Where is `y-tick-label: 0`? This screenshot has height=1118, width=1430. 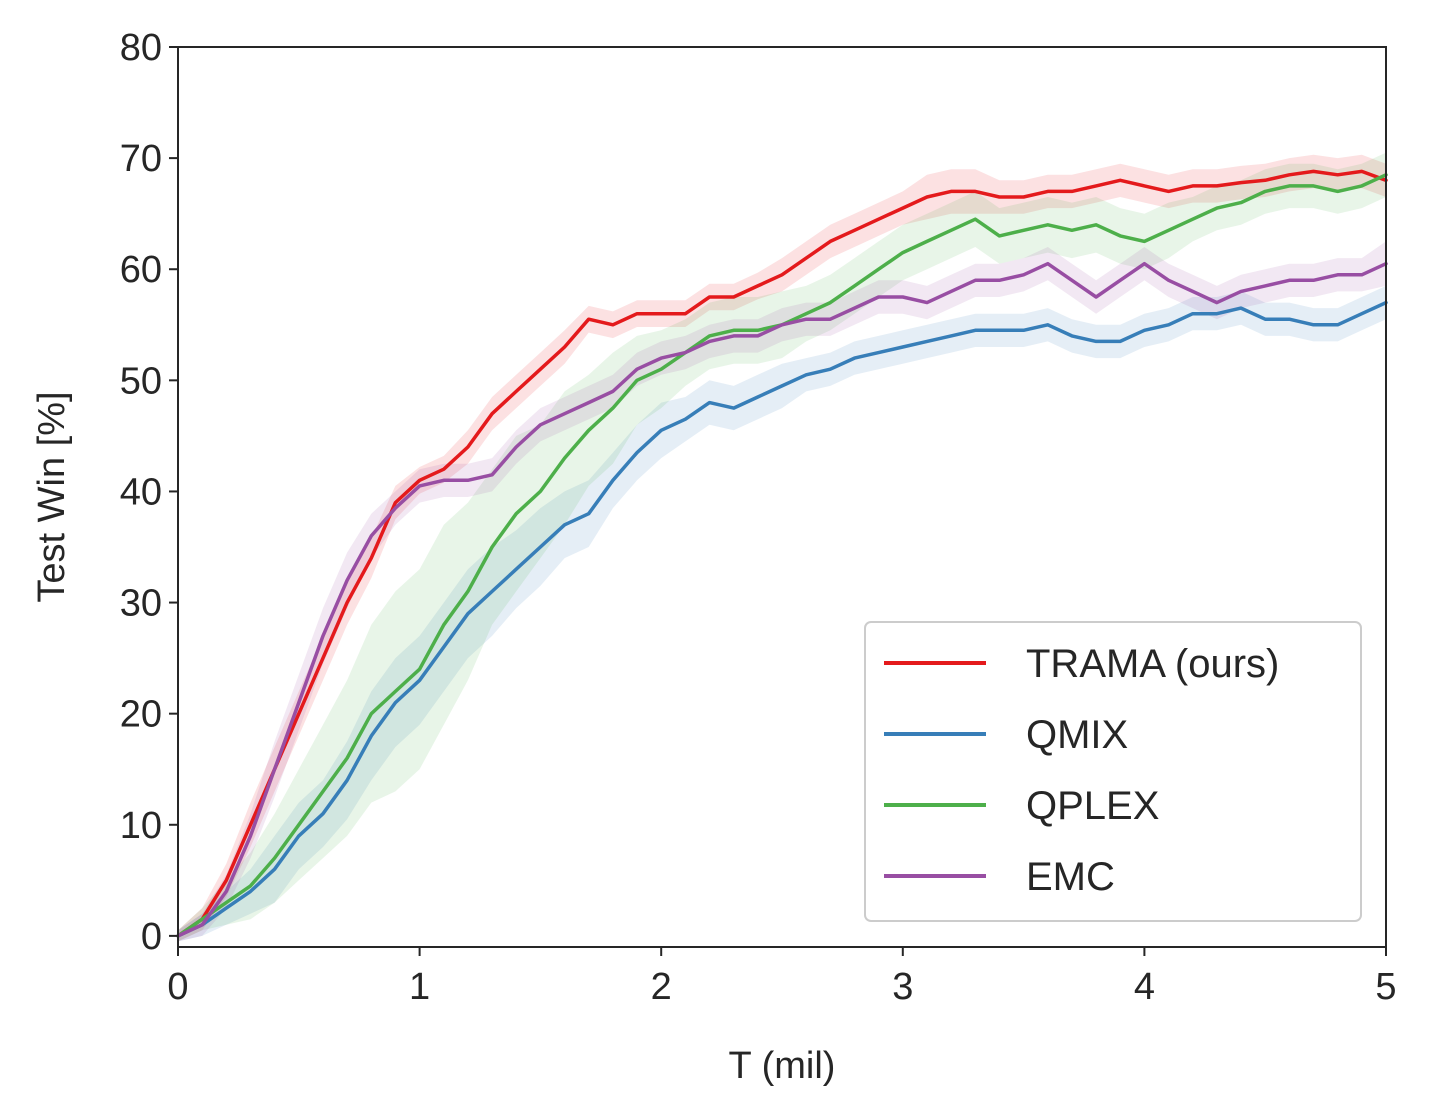 y-tick-label: 0 is located at coordinates (151, 937).